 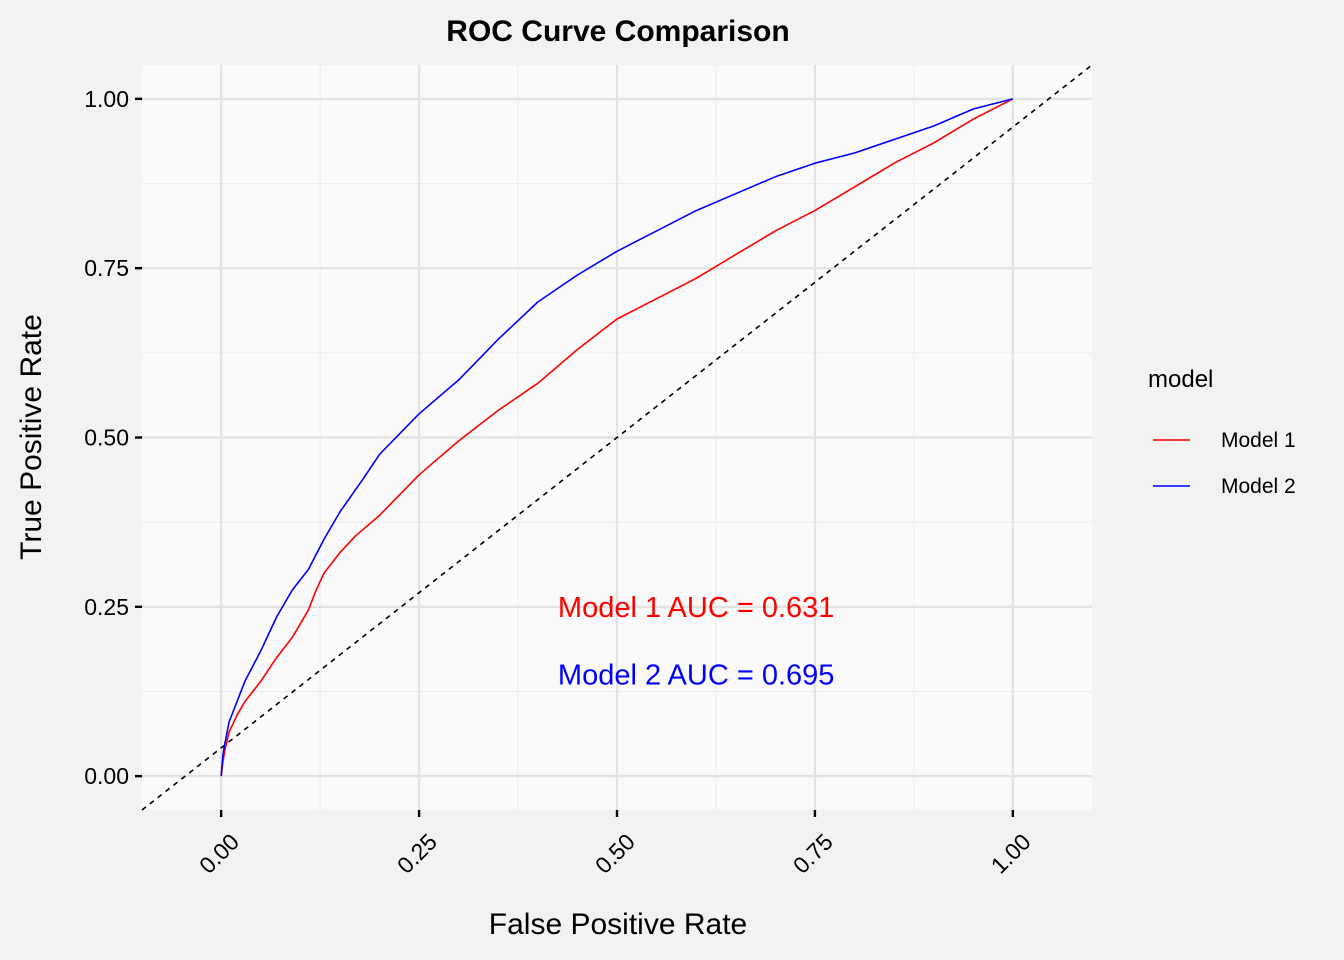 I want to click on x-tick-label: 0.00, so click(x=219, y=854).